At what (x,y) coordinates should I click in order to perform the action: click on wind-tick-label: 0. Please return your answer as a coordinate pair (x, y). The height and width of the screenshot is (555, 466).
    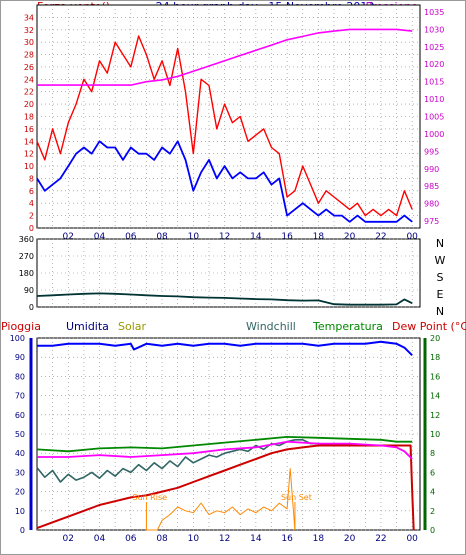
    Looking at the image, I should click on (31, 228).